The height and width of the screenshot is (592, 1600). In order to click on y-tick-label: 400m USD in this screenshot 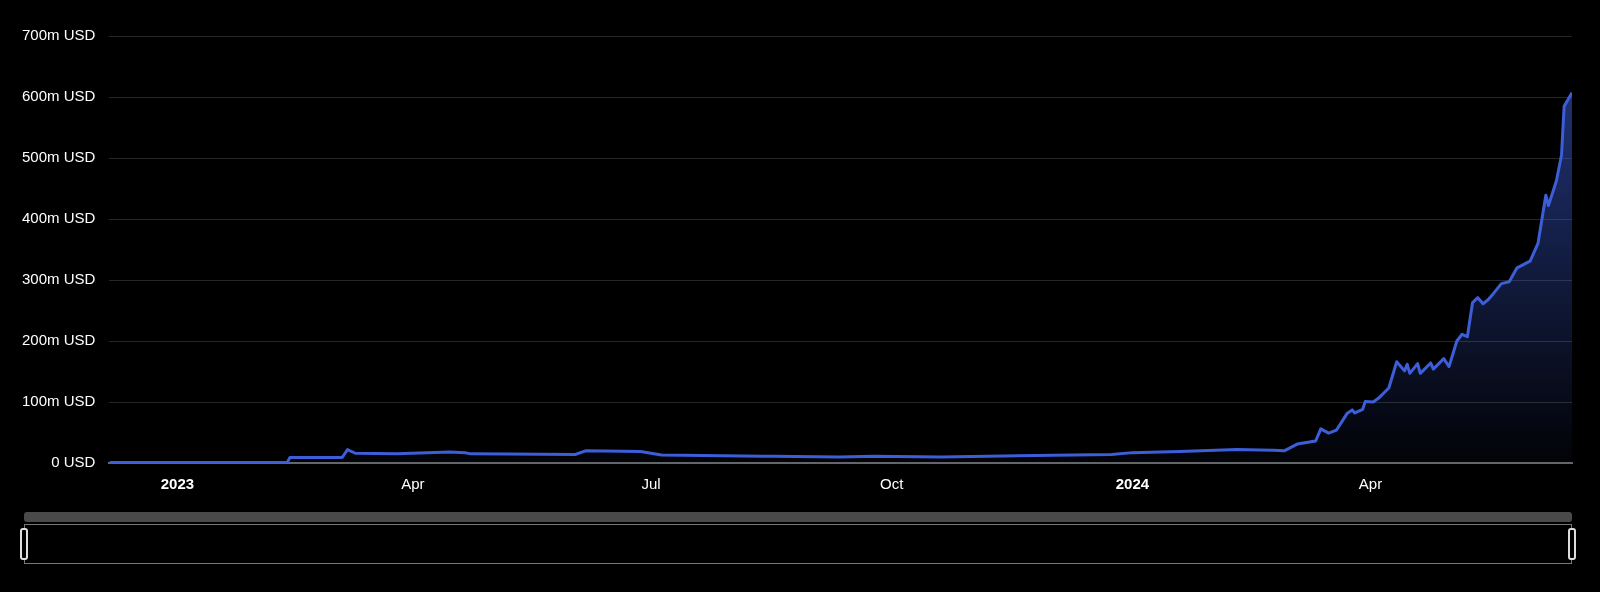, I will do `click(59, 218)`.